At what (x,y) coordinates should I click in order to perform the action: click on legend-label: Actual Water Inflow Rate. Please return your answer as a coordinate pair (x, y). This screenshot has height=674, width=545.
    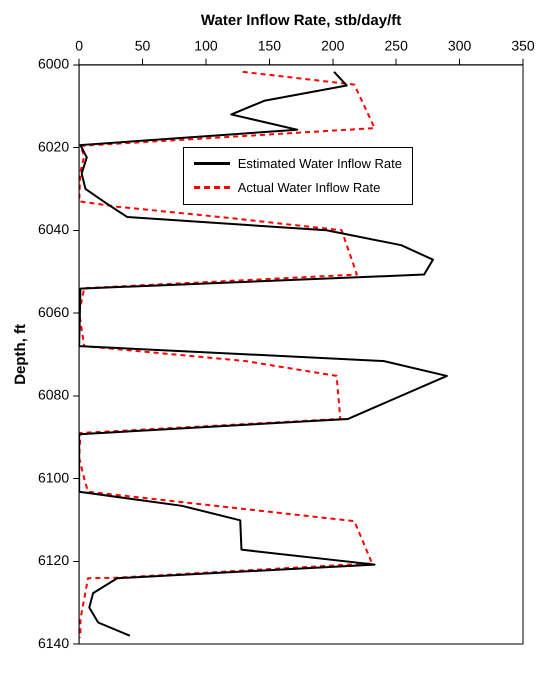
    Looking at the image, I should click on (309, 188).